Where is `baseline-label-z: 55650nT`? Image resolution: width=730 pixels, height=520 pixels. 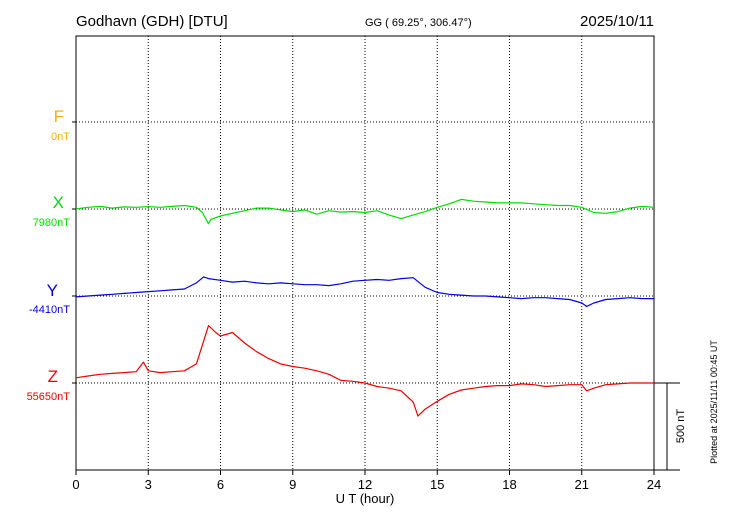
baseline-label-z: 55650nT is located at coordinates (49, 397).